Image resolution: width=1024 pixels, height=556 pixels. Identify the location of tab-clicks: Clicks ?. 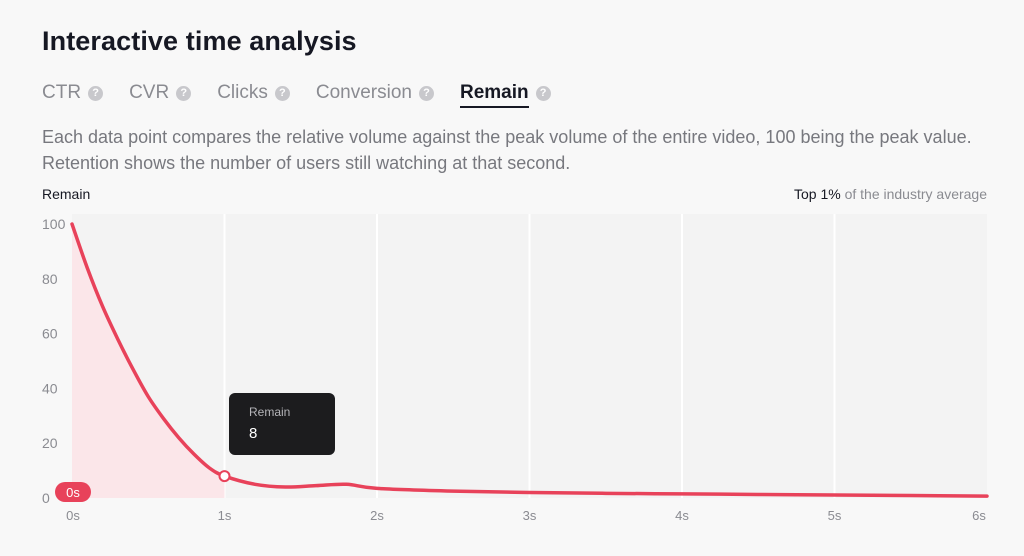
(253, 93).